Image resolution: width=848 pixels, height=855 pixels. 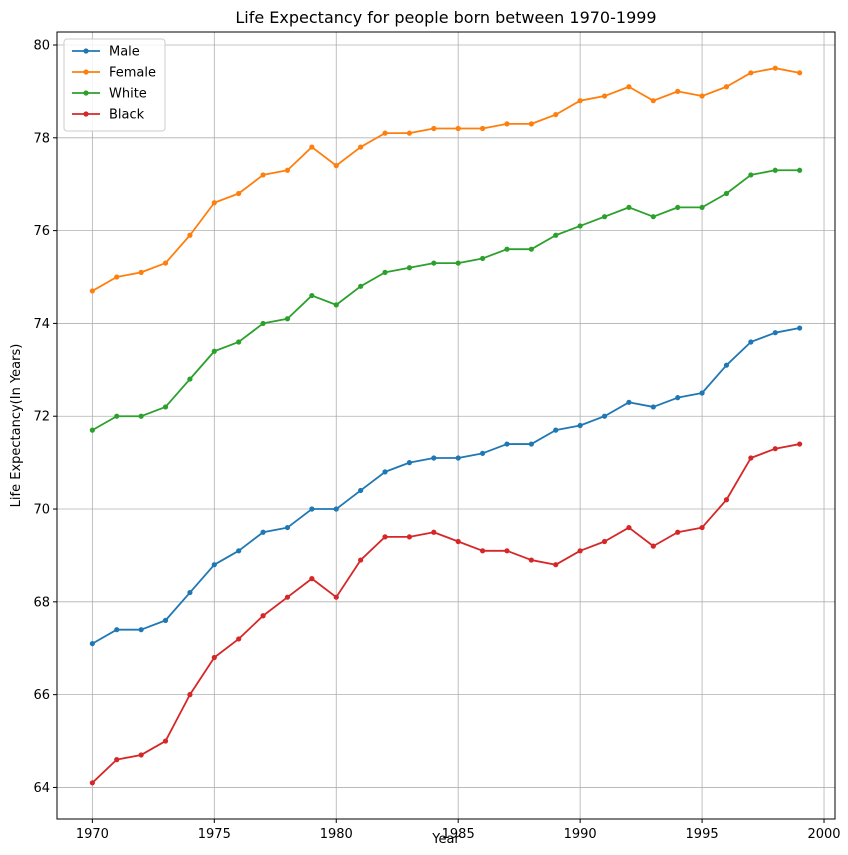 I want to click on legend-label: Black, so click(x=127, y=115).